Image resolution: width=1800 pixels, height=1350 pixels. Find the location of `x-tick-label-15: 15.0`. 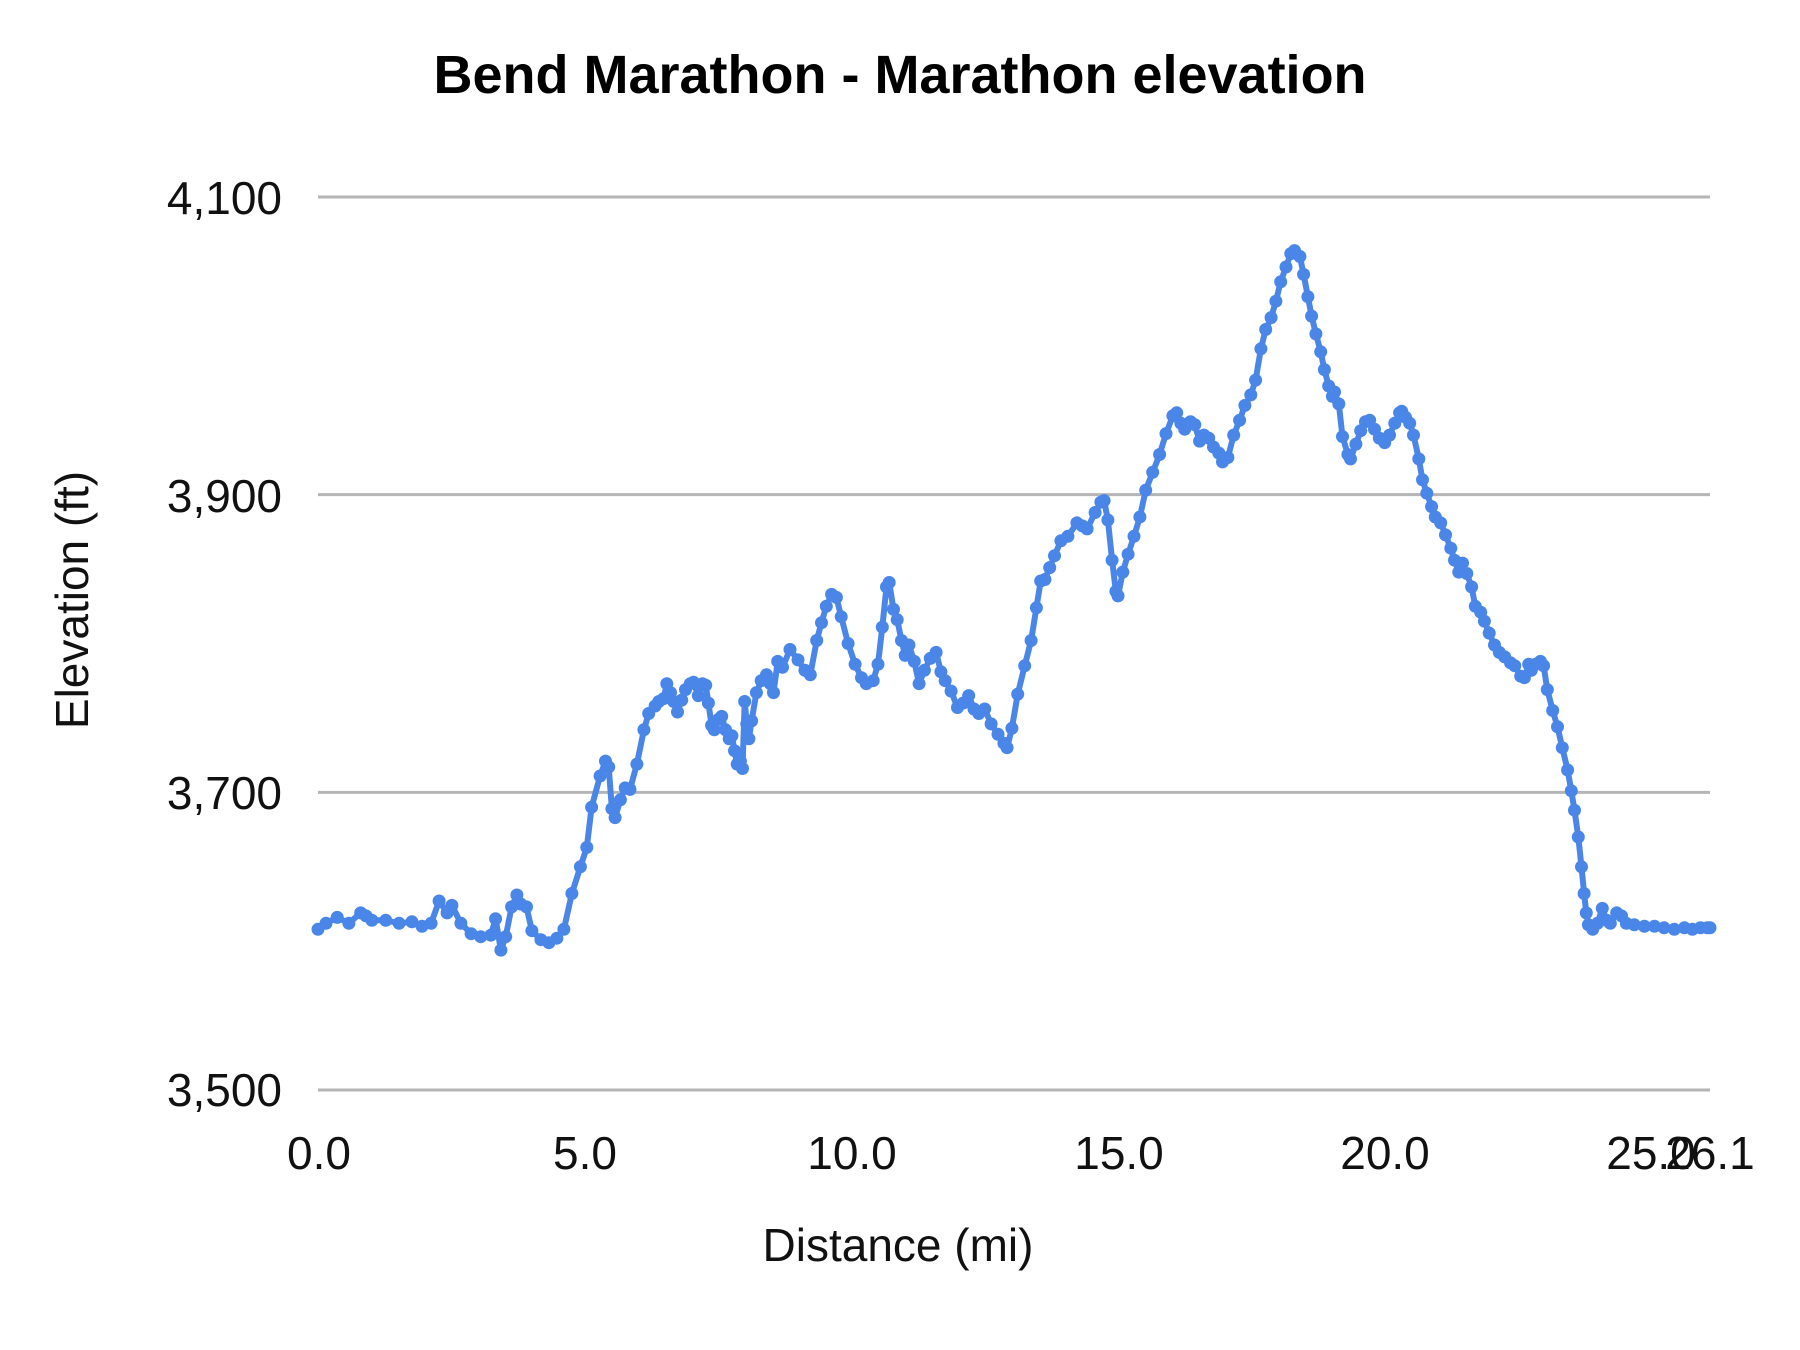

x-tick-label-15: 15.0 is located at coordinates (1119, 1153).